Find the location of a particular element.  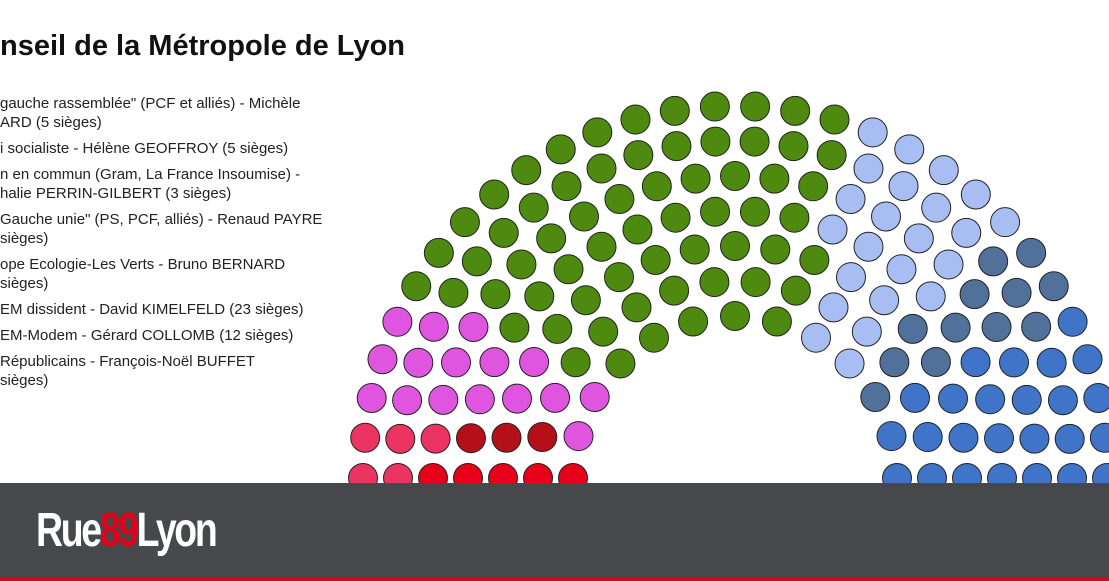

legend-entry: EM-Modem - Gérard COLLOMB (12 sièges) is located at coordinates (147, 335).